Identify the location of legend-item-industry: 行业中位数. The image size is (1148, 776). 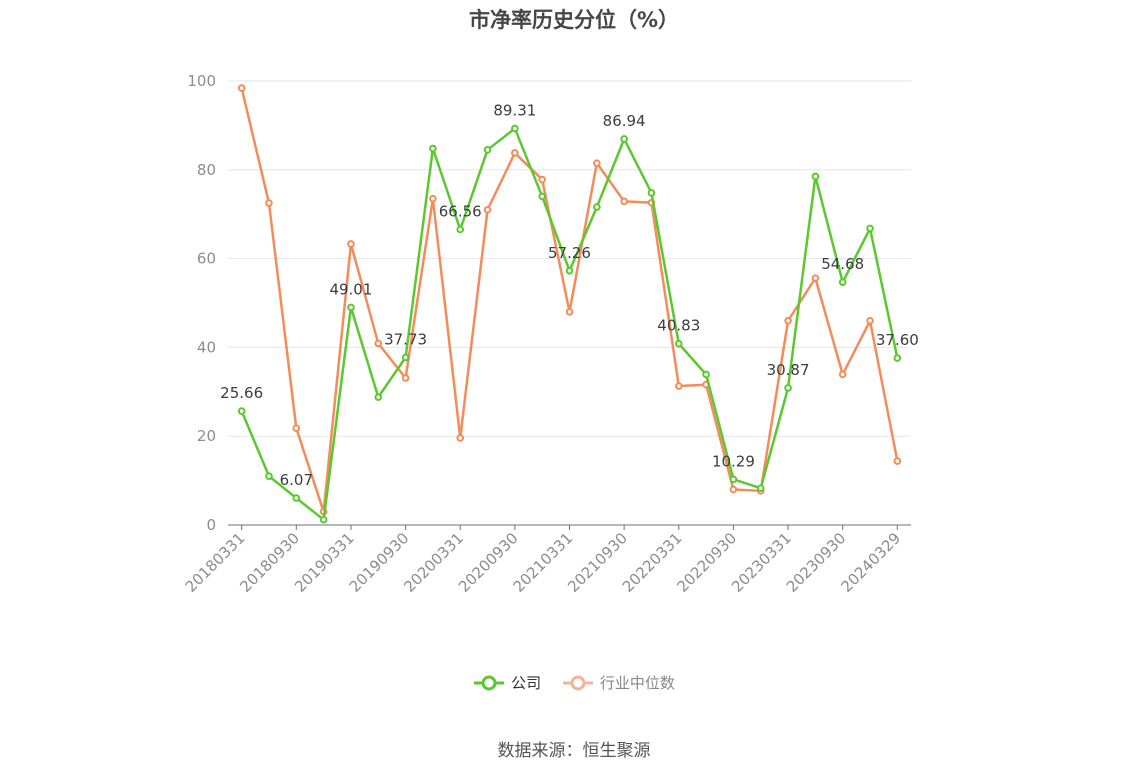
(618, 682).